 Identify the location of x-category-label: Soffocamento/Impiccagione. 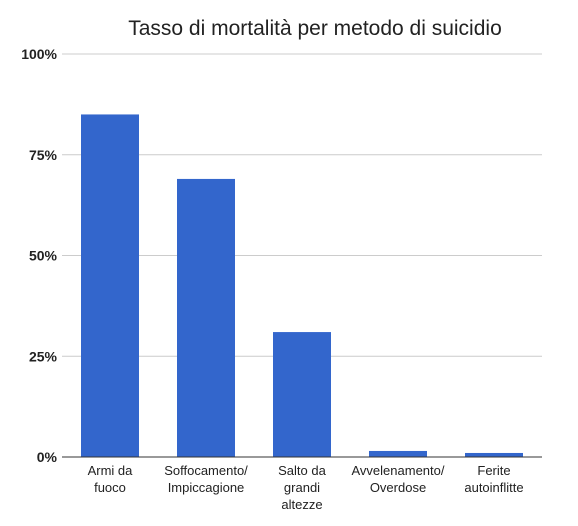
(206, 479).